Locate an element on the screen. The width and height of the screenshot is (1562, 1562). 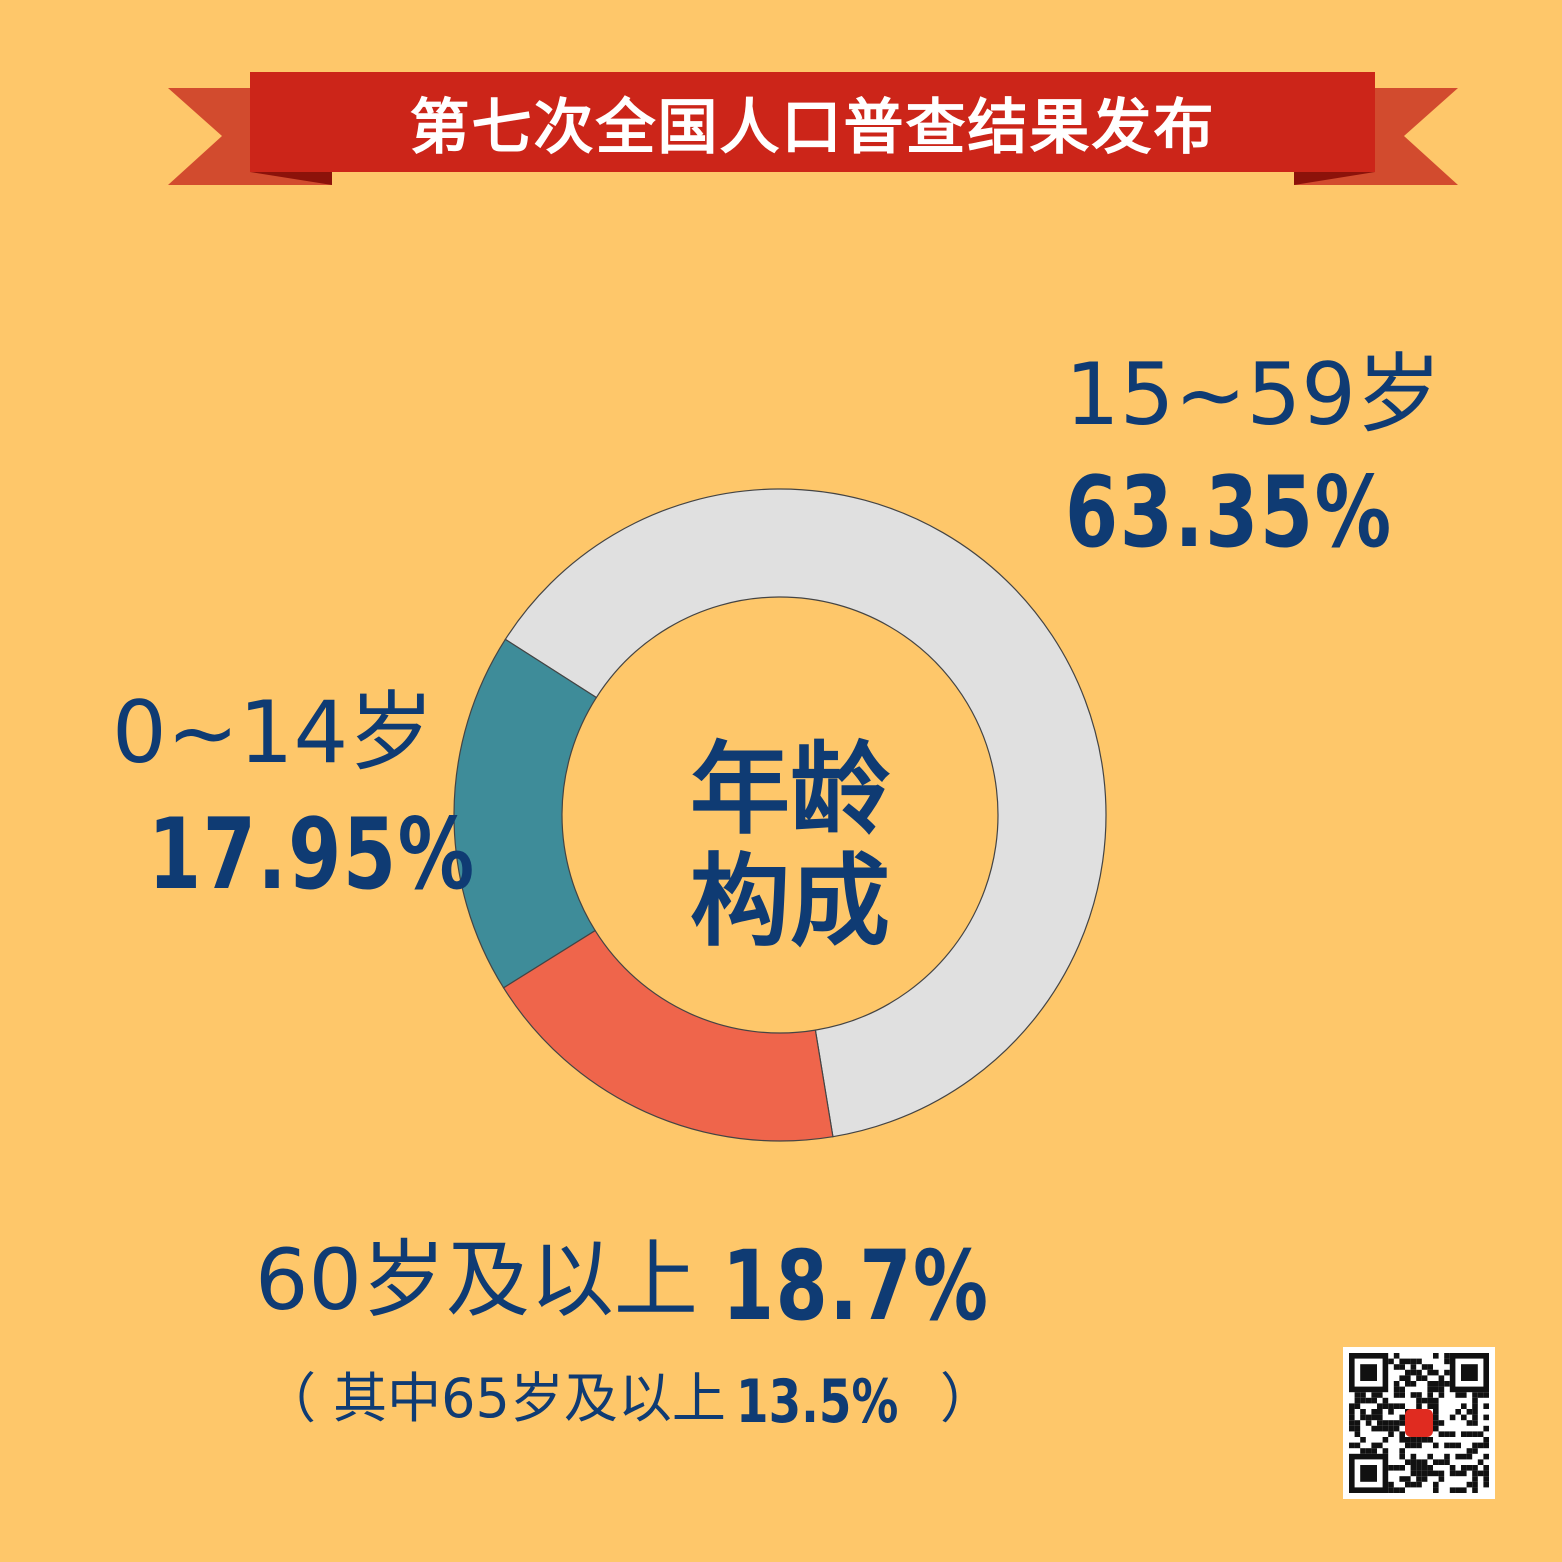
label-60-plus: 60岁及以上 18.7% is located at coordinates (660, 1286).